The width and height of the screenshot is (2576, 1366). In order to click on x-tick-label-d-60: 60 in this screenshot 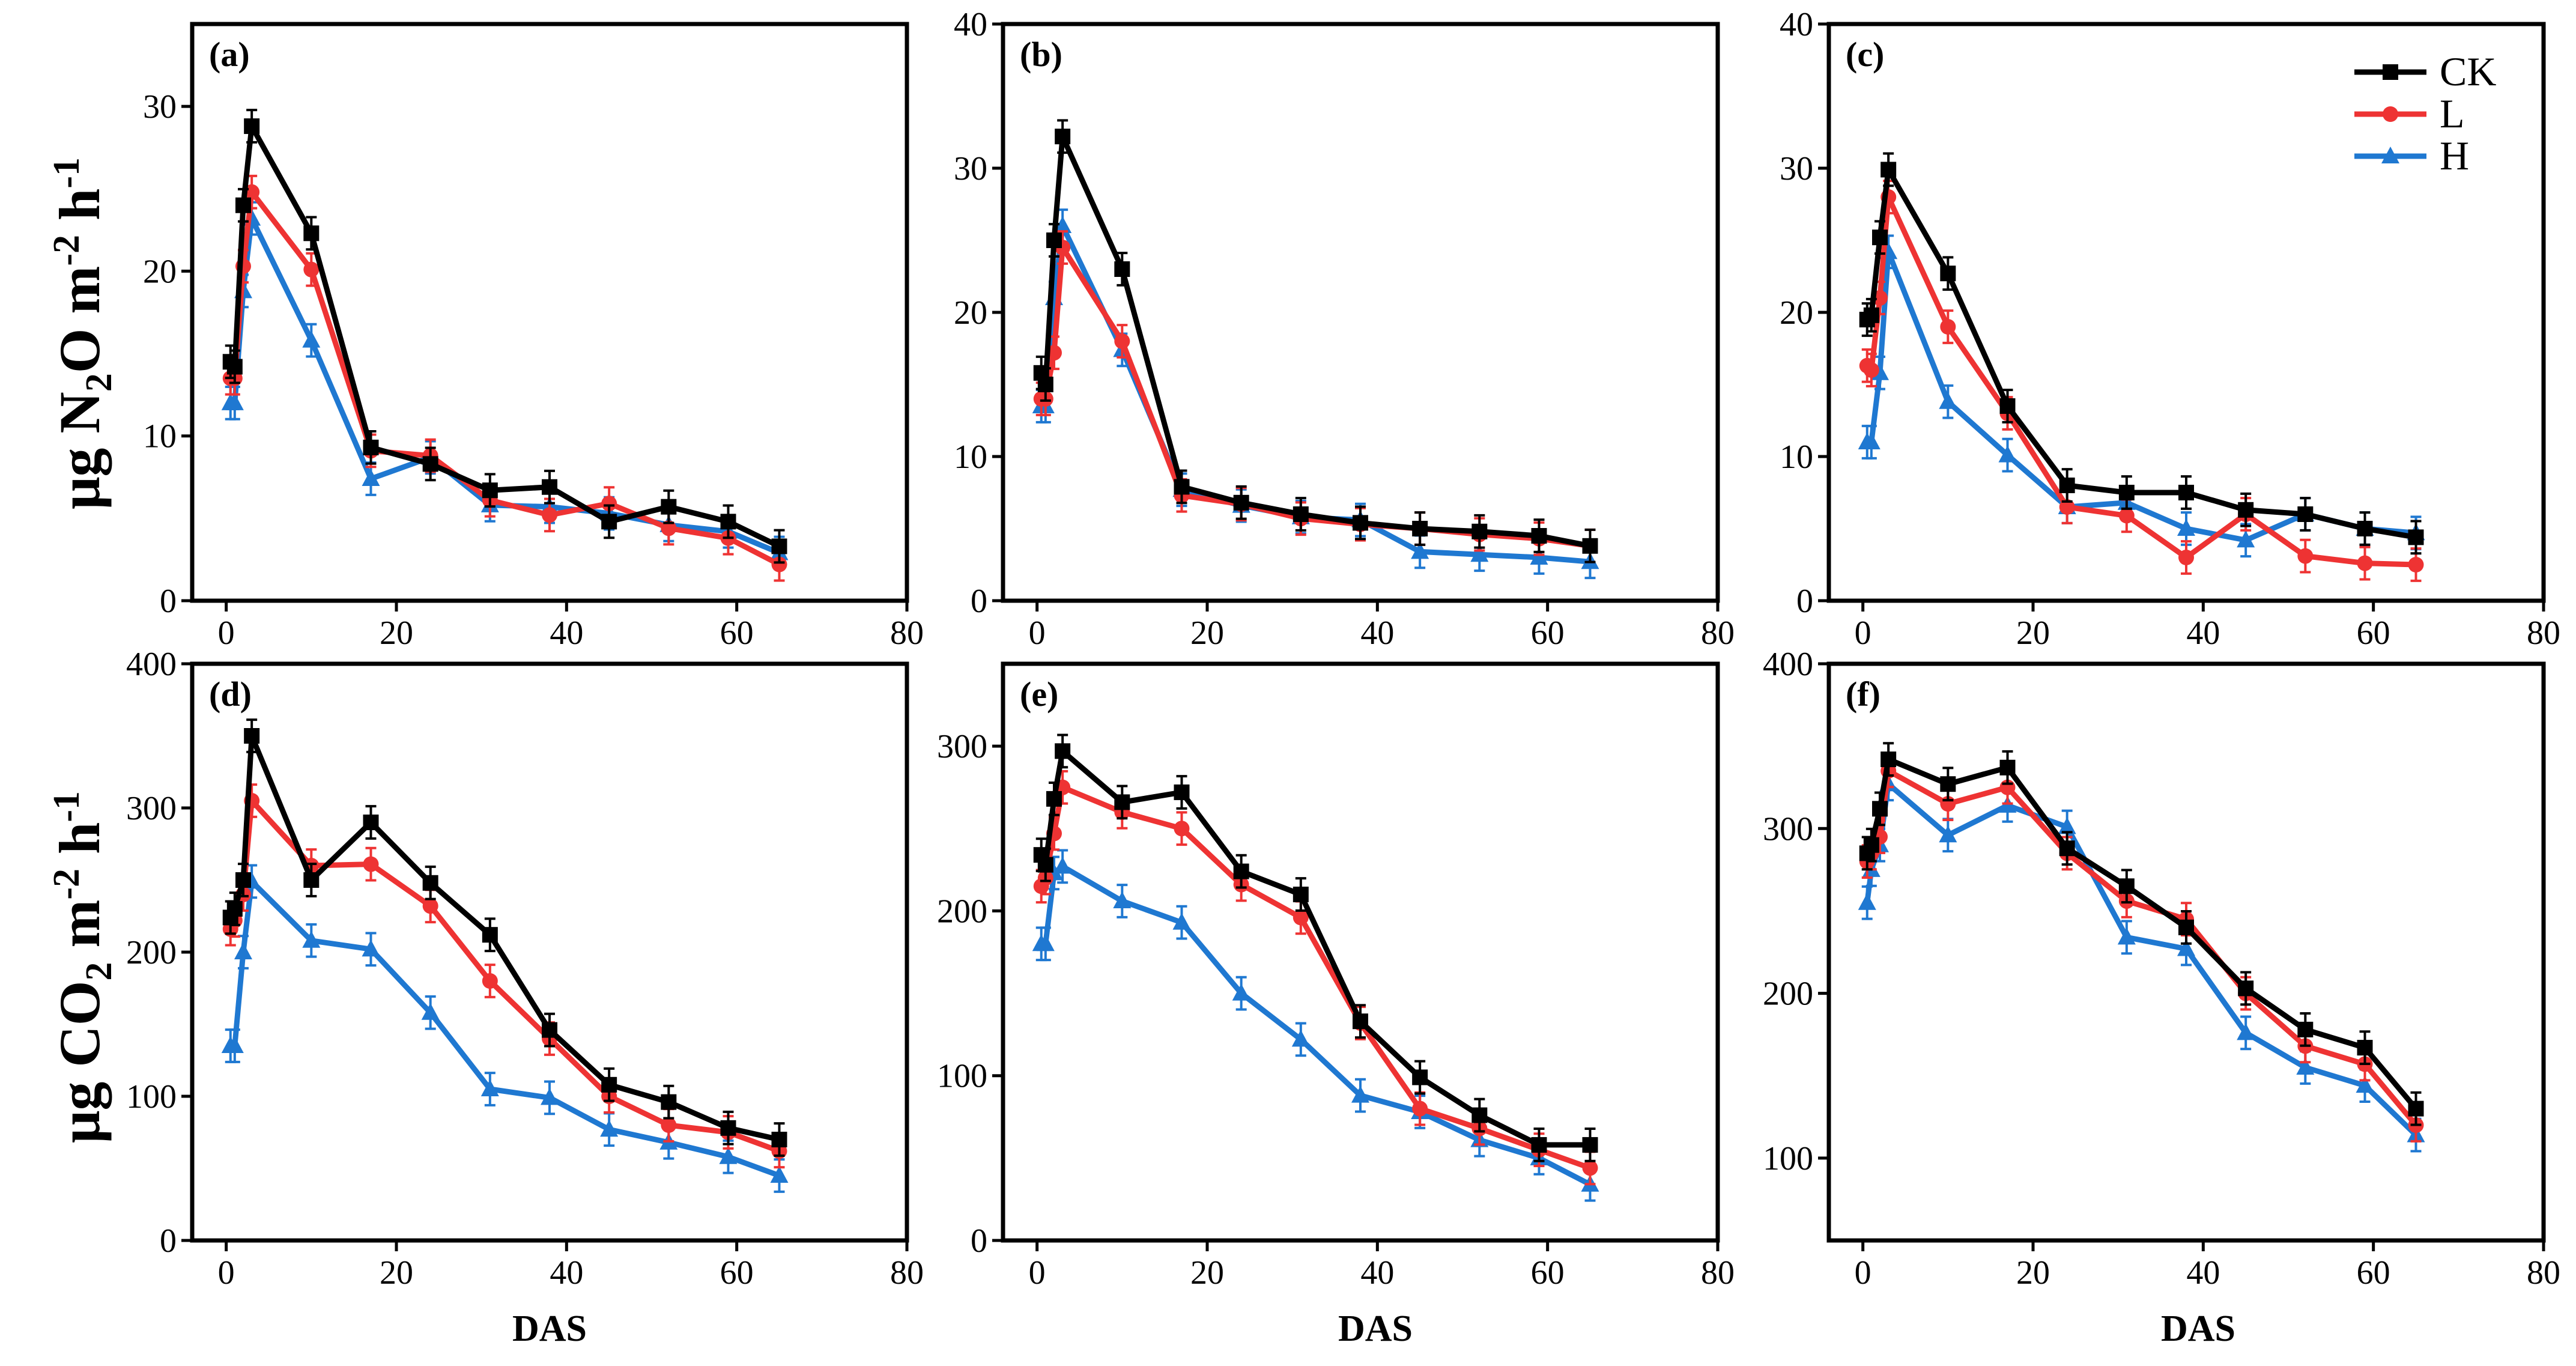, I will do `click(737, 1273)`.